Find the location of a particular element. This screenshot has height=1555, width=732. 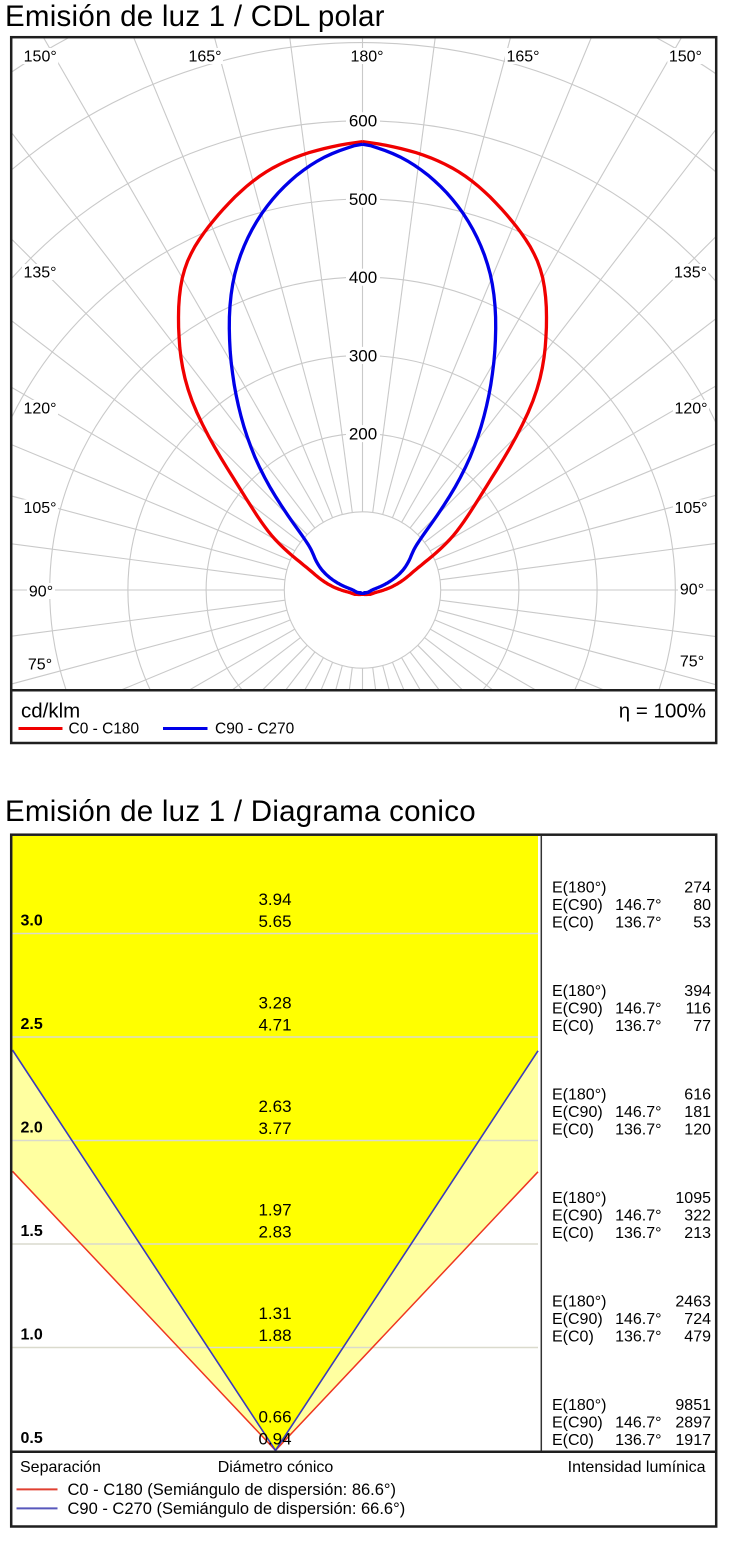

svg-text: 500 is located at coordinates (363, 199).